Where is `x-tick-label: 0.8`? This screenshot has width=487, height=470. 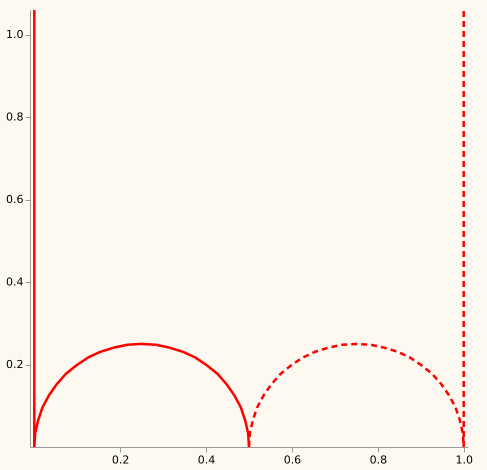 x-tick-label: 0.8 is located at coordinates (379, 460).